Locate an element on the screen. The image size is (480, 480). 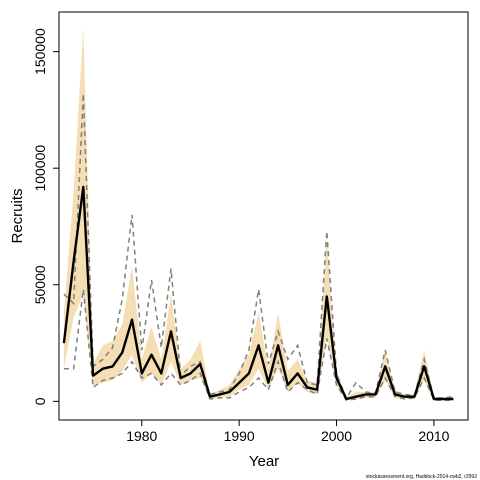
y-tick-label: 100000 is located at coordinates (40, 168).